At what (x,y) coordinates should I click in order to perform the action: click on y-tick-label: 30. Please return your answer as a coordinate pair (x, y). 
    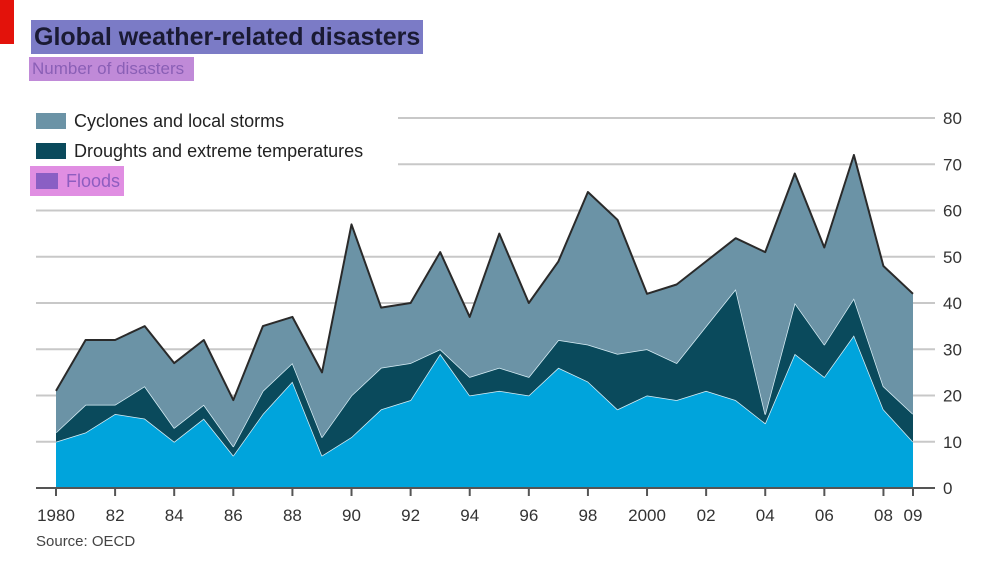
    Looking at the image, I should click on (952, 349).